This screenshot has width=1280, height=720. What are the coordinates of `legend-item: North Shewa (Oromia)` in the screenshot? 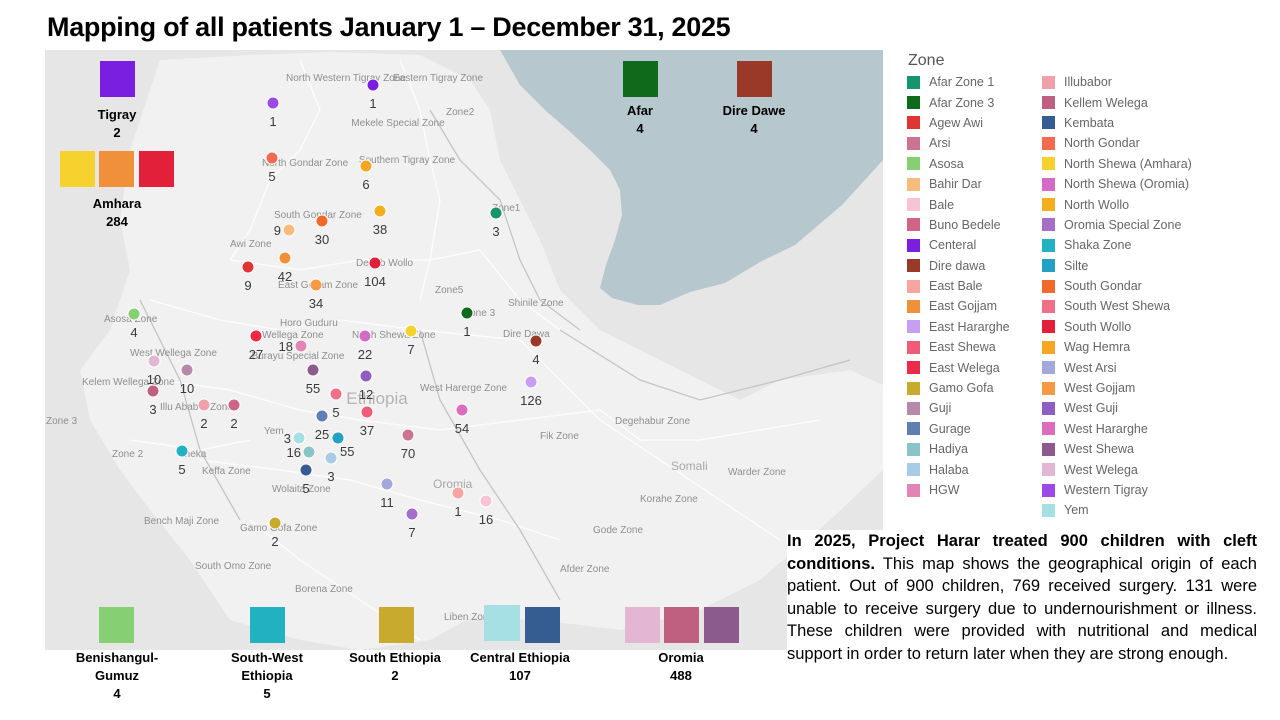 It's located at (1115, 184).